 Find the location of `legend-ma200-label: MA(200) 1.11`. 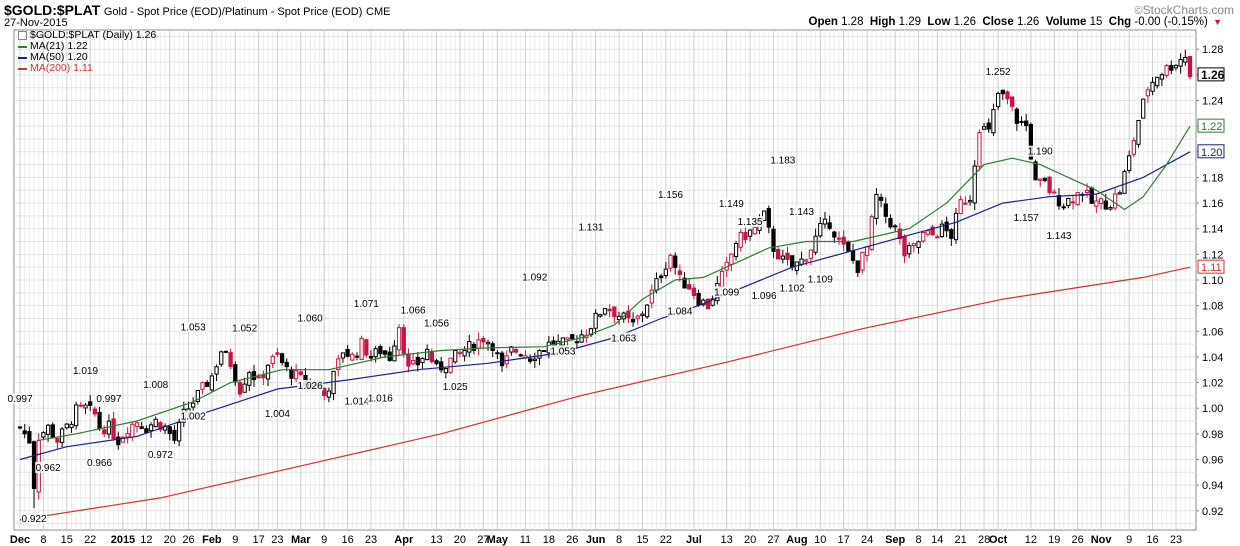

legend-ma200-label: MA(200) 1.11 is located at coordinates (61, 68).